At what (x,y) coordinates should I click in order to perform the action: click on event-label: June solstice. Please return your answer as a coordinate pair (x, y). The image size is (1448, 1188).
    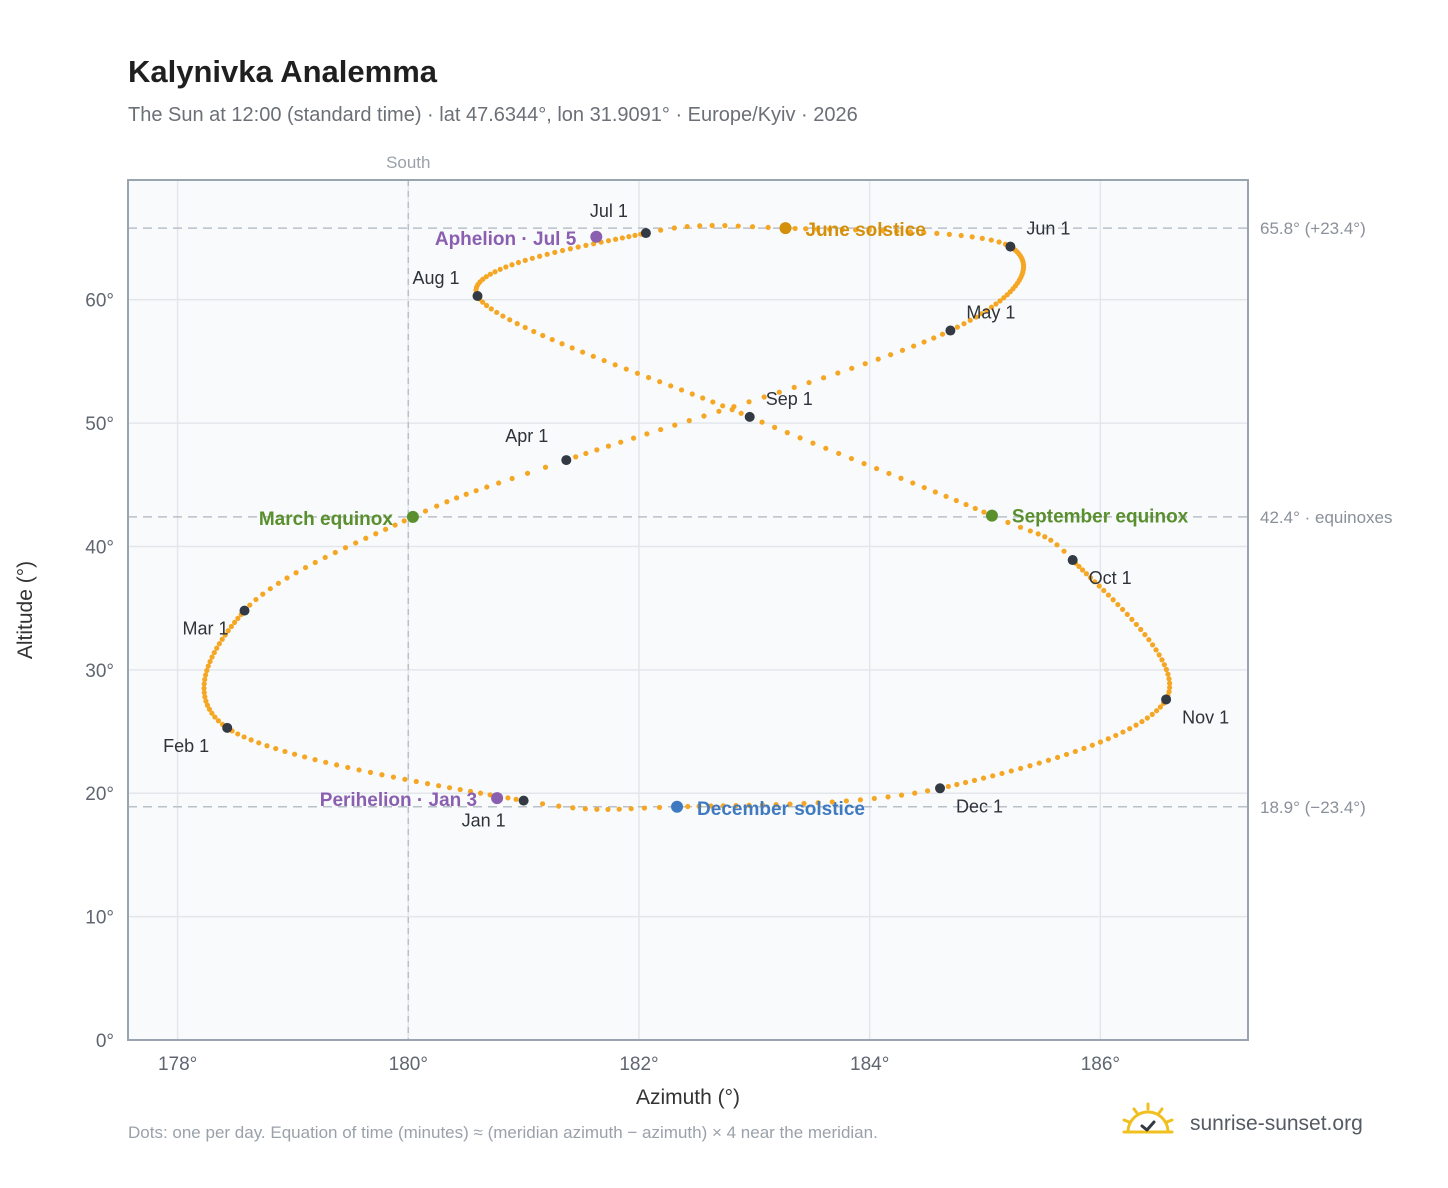
    Looking at the image, I should click on (865, 230).